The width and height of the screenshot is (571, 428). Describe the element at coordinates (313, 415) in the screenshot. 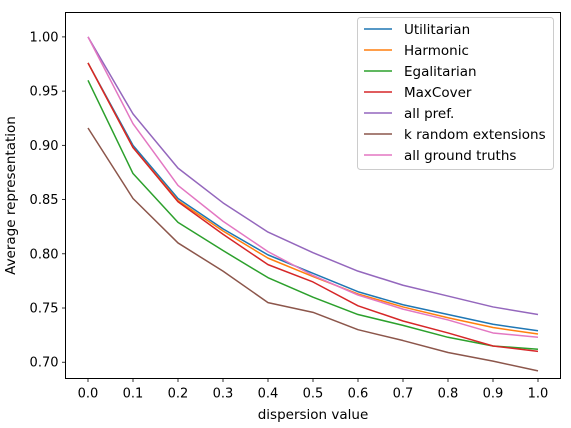

I see `x-axis-label: dispersion value` at that location.